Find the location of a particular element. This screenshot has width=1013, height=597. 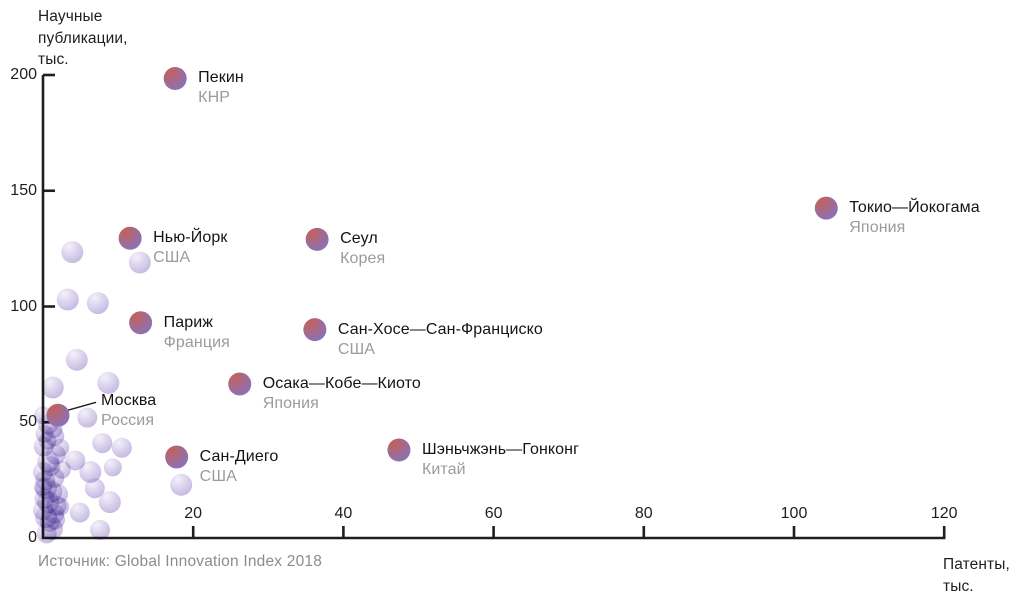

country-label-шэньчжэнь-гонконг: Китай is located at coordinates (443, 470).